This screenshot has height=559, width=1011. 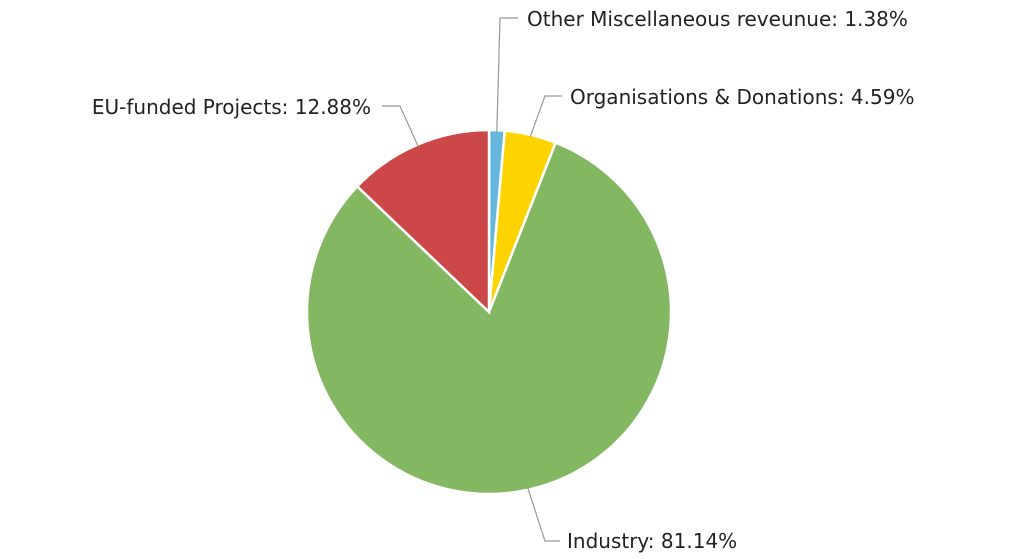 What do you see at coordinates (231, 107) in the screenshot?
I see `slice-label: EU-funded Projects: 12.88%` at bounding box center [231, 107].